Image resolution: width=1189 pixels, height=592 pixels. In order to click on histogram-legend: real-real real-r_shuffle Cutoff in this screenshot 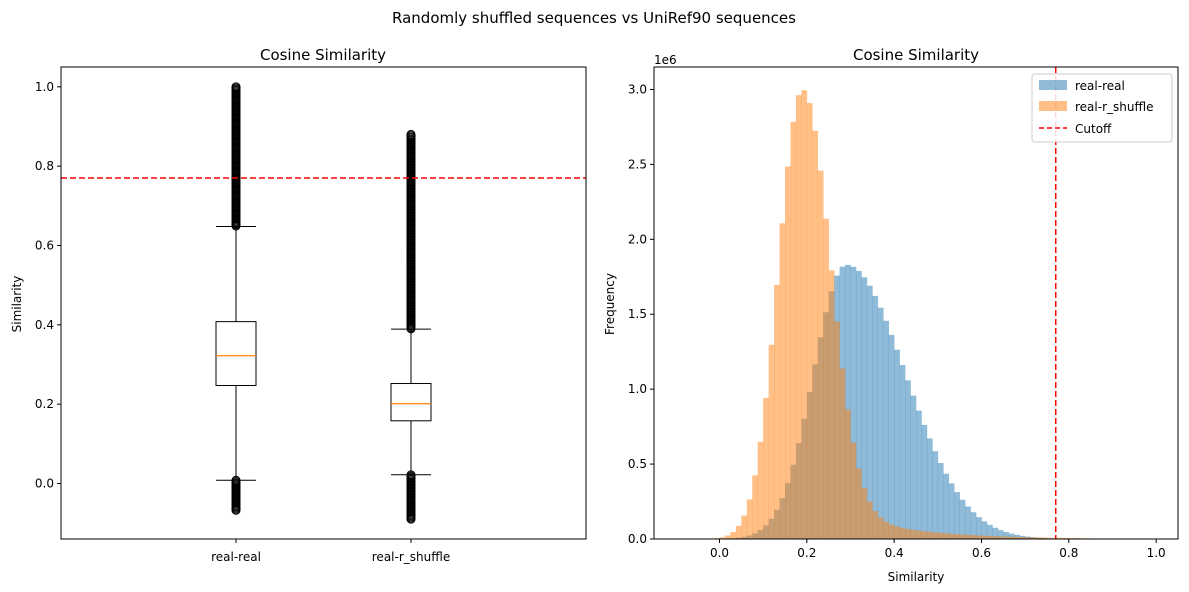, I will do `click(1102, 108)`.